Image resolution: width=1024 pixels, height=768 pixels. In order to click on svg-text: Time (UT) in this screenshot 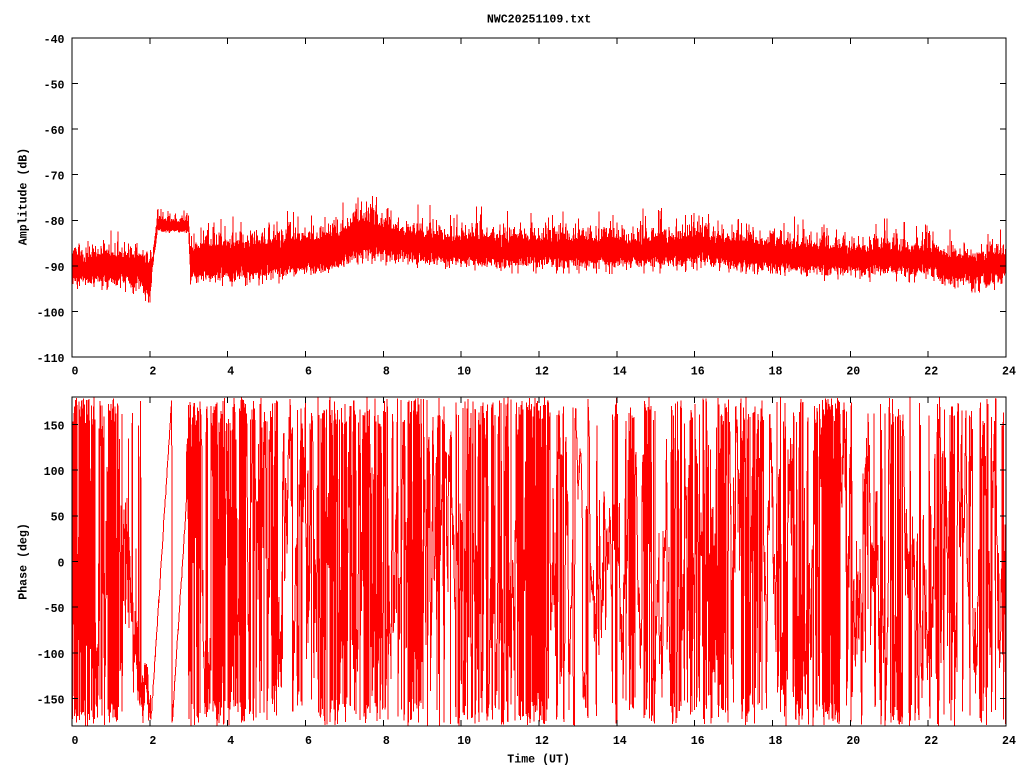, I will do `click(538, 760)`.